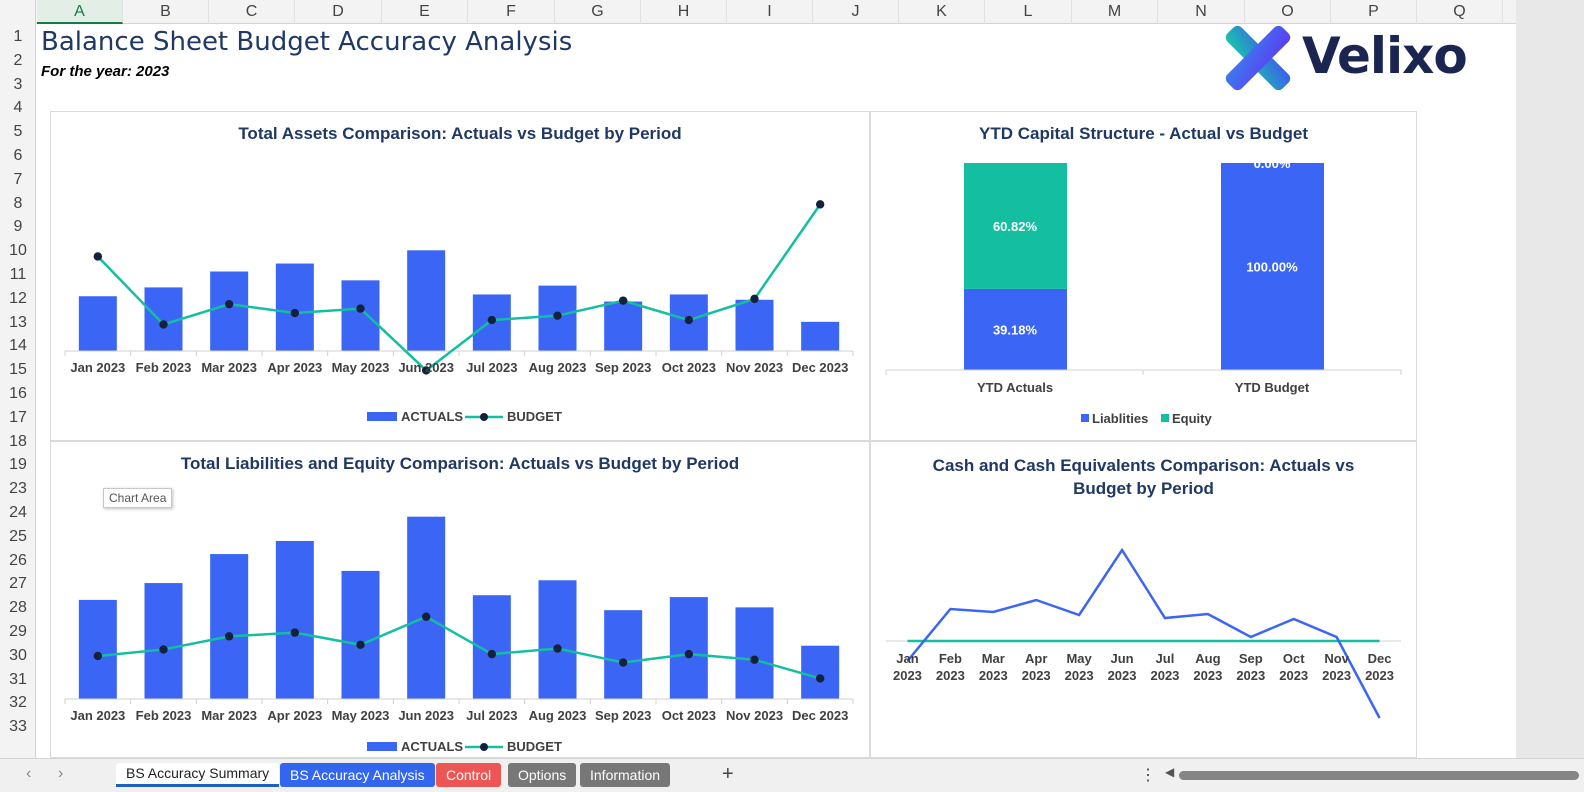 This screenshot has width=1584, height=792. I want to click on column-header-E: E, so click(425, 12).